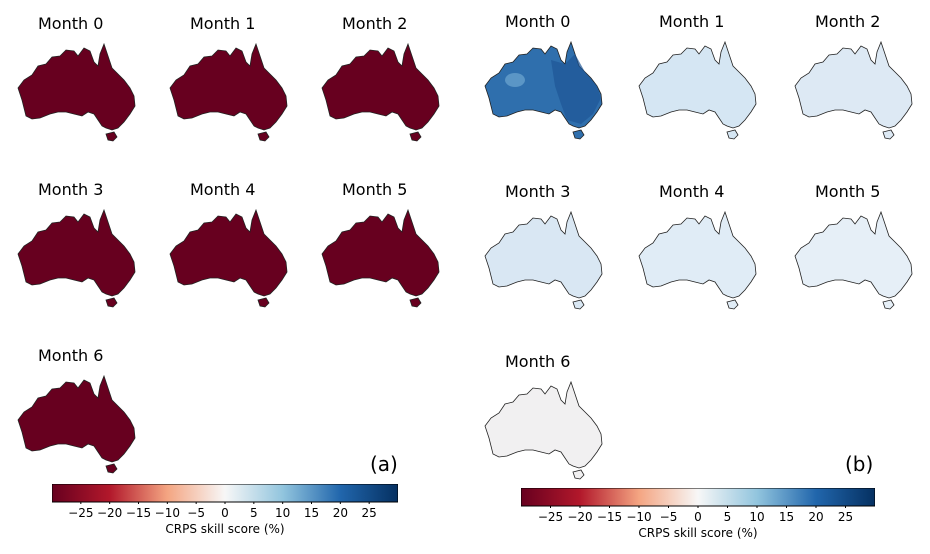 The height and width of the screenshot is (554, 930). Describe the element at coordinates (576, 89) in the screenshot. I see `eastern-shading` at that location.